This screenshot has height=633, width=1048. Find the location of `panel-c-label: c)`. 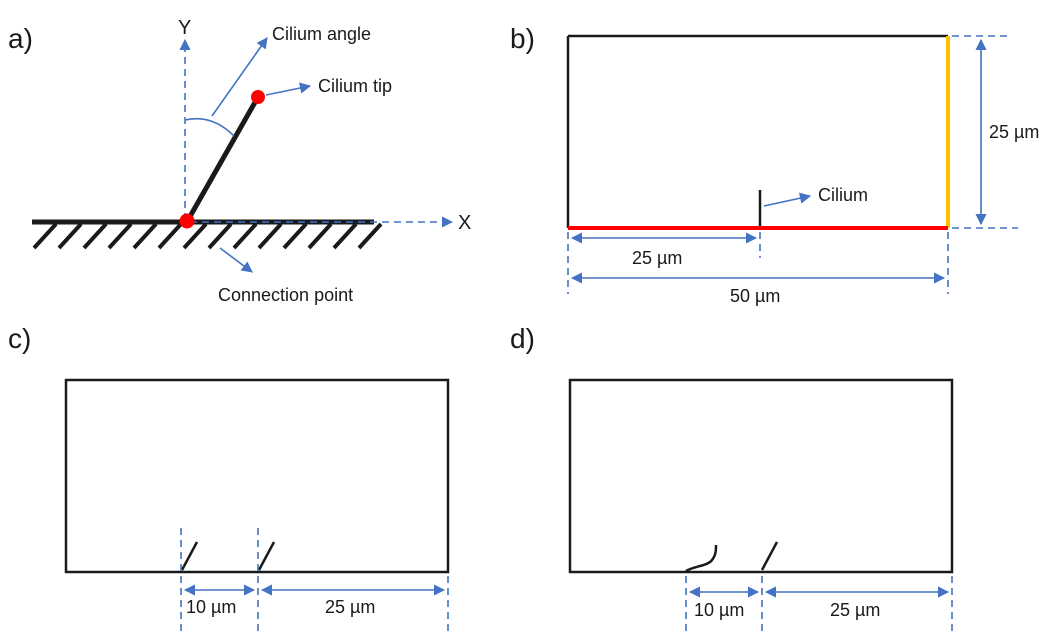

panel-c-label: c) is located at coordinates (19, 338).